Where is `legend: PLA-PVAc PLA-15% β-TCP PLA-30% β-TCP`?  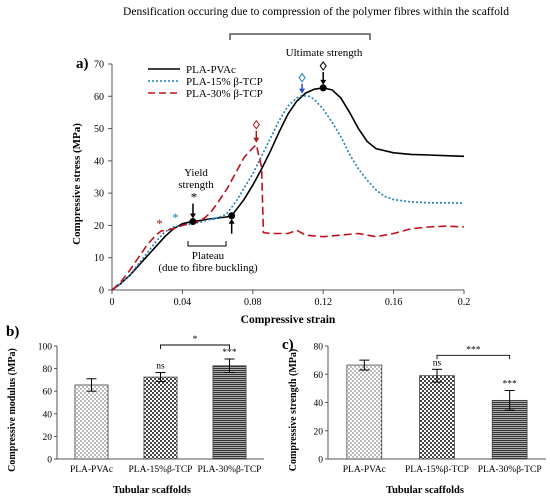
legend: PLA-PVAc PLA-15% β-TCP PLA-30% β-TCP is located at coordinates (205, 82).